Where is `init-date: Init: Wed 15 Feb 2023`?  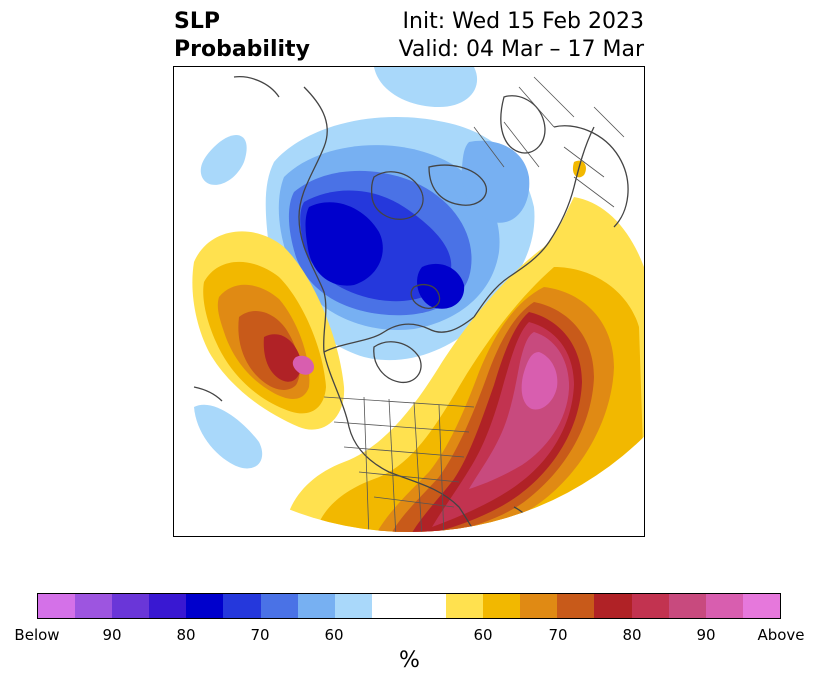
init-date: Init: Wed 15 Feb 2023 is located at coordinates (523, 21).